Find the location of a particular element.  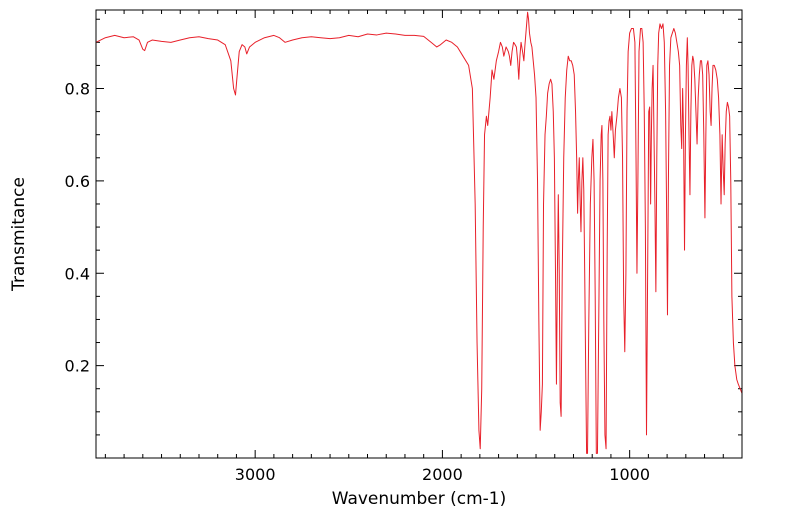

x-tick-label: 1000 is located at coordinates (629, 474).